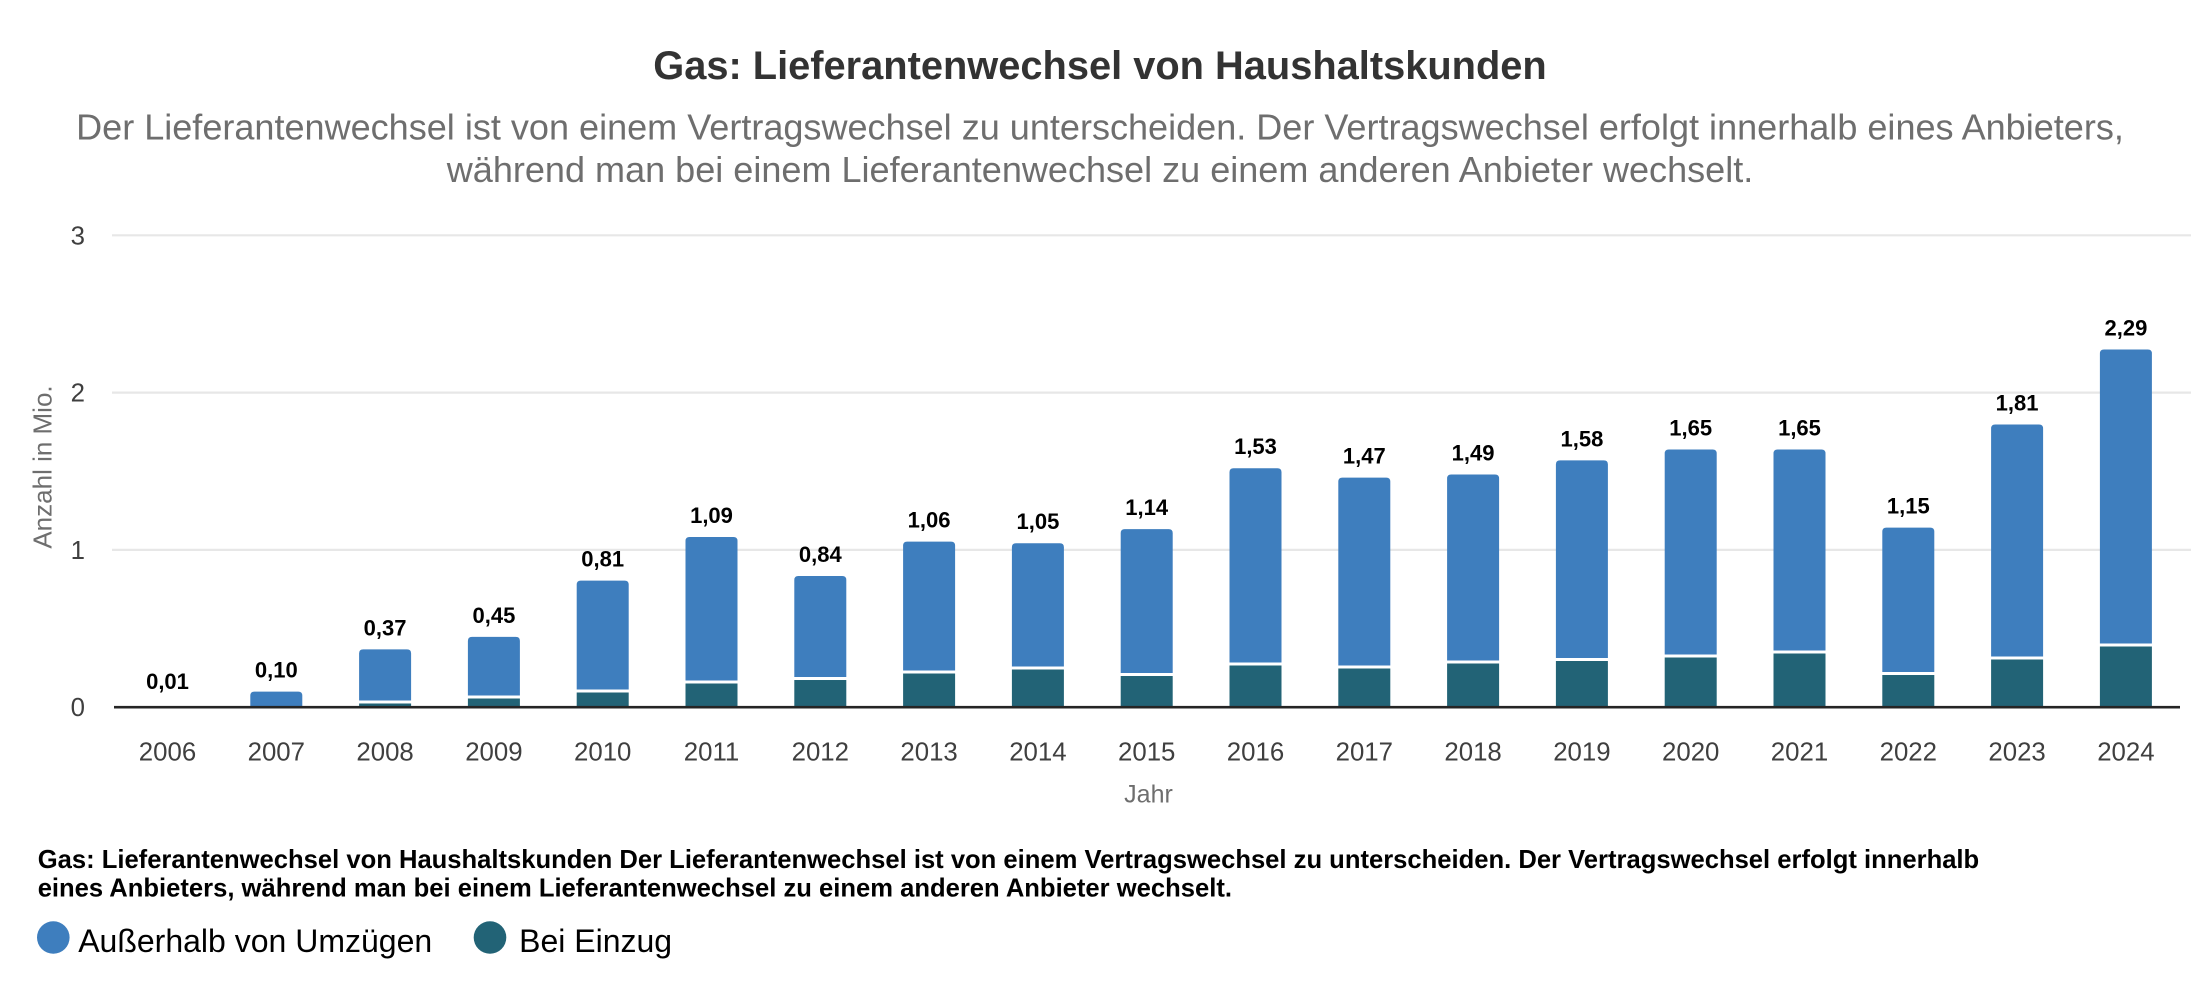  What do you see at coordinates (1148, 794) in the screenshot?
I see `svg-text: Jahr` at bounding box center [1148, 794].